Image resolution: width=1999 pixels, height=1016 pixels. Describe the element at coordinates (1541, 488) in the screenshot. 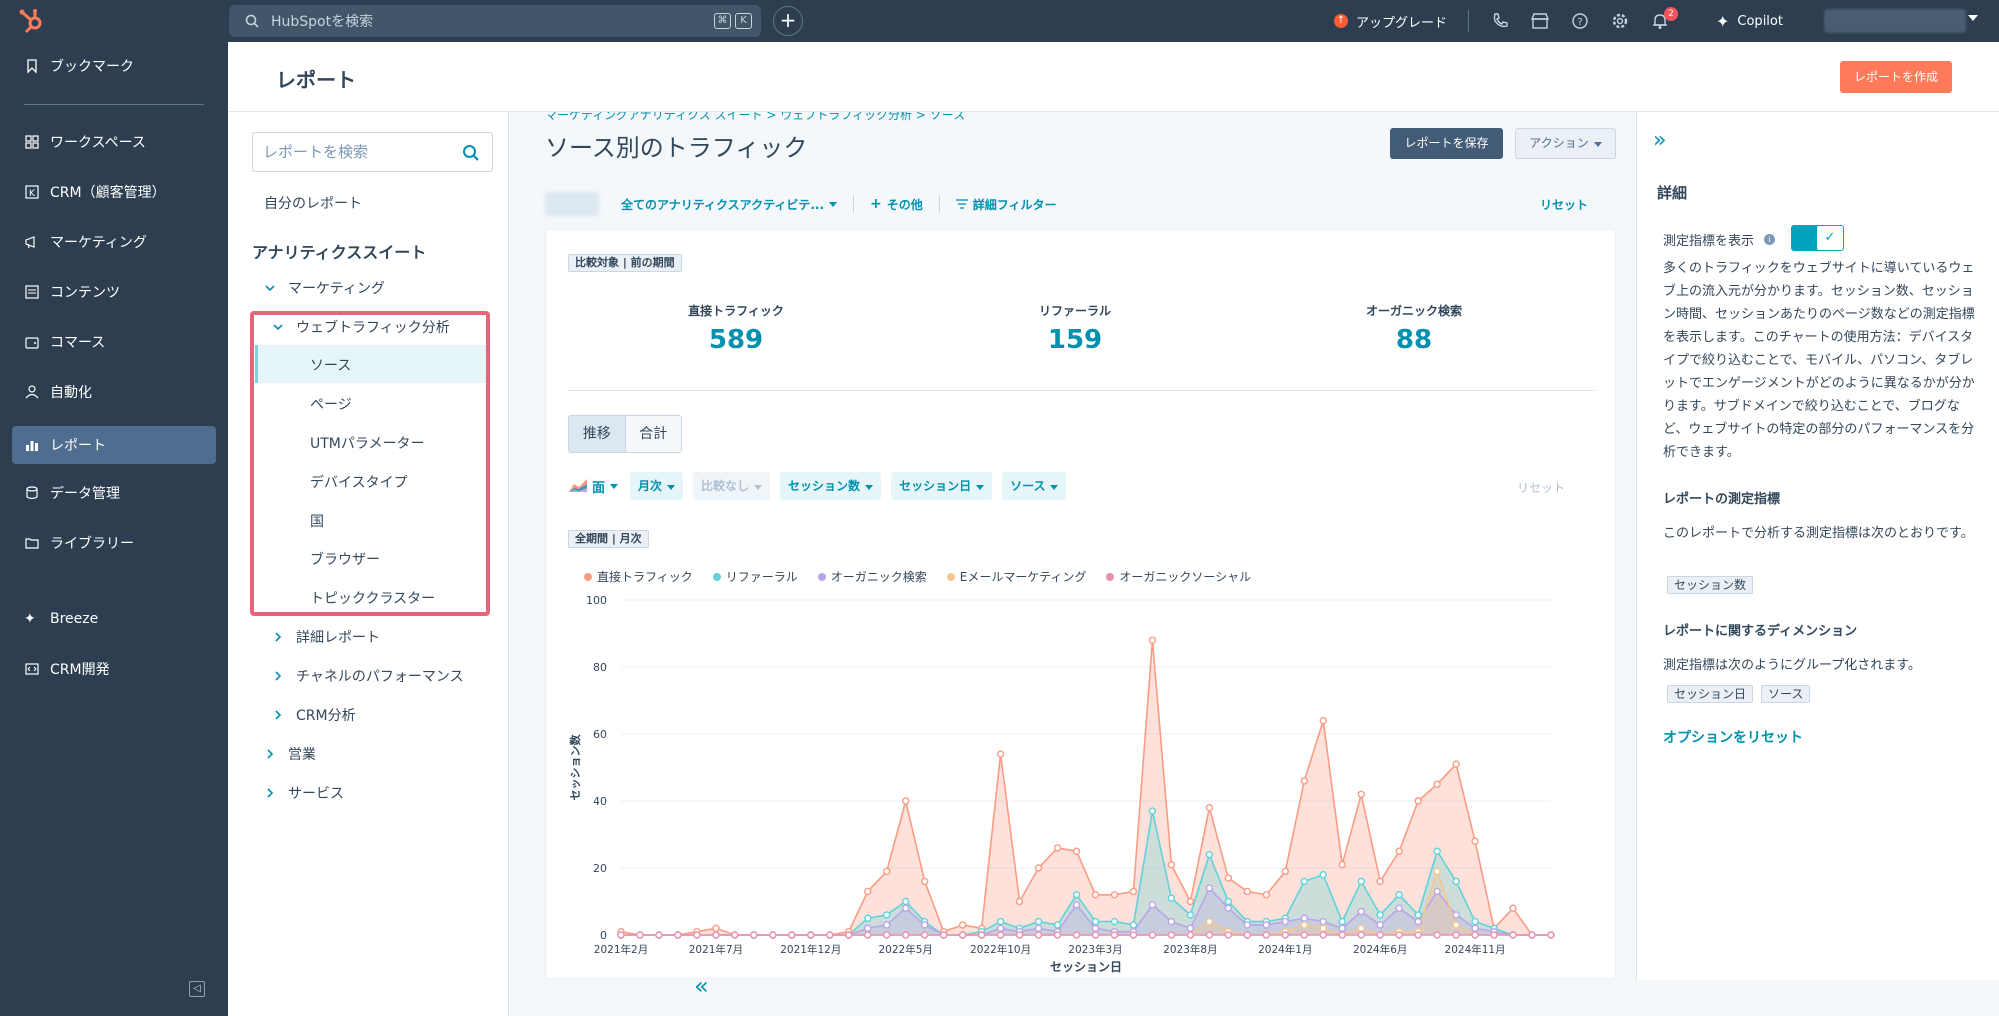

I see `chart-reset-link: リセット` at that location.